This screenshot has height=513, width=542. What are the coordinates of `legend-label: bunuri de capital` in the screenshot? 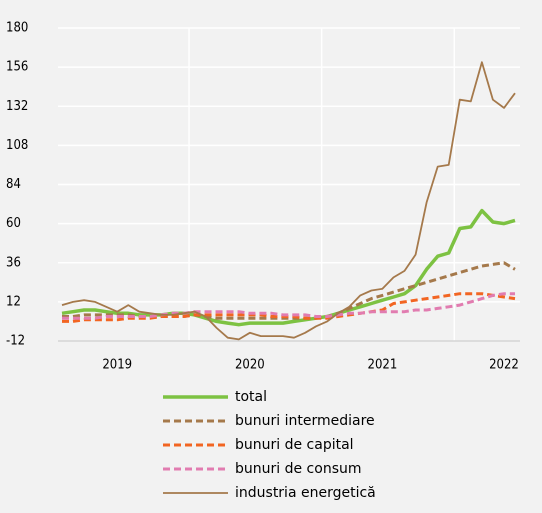 It's located at (294, 445).